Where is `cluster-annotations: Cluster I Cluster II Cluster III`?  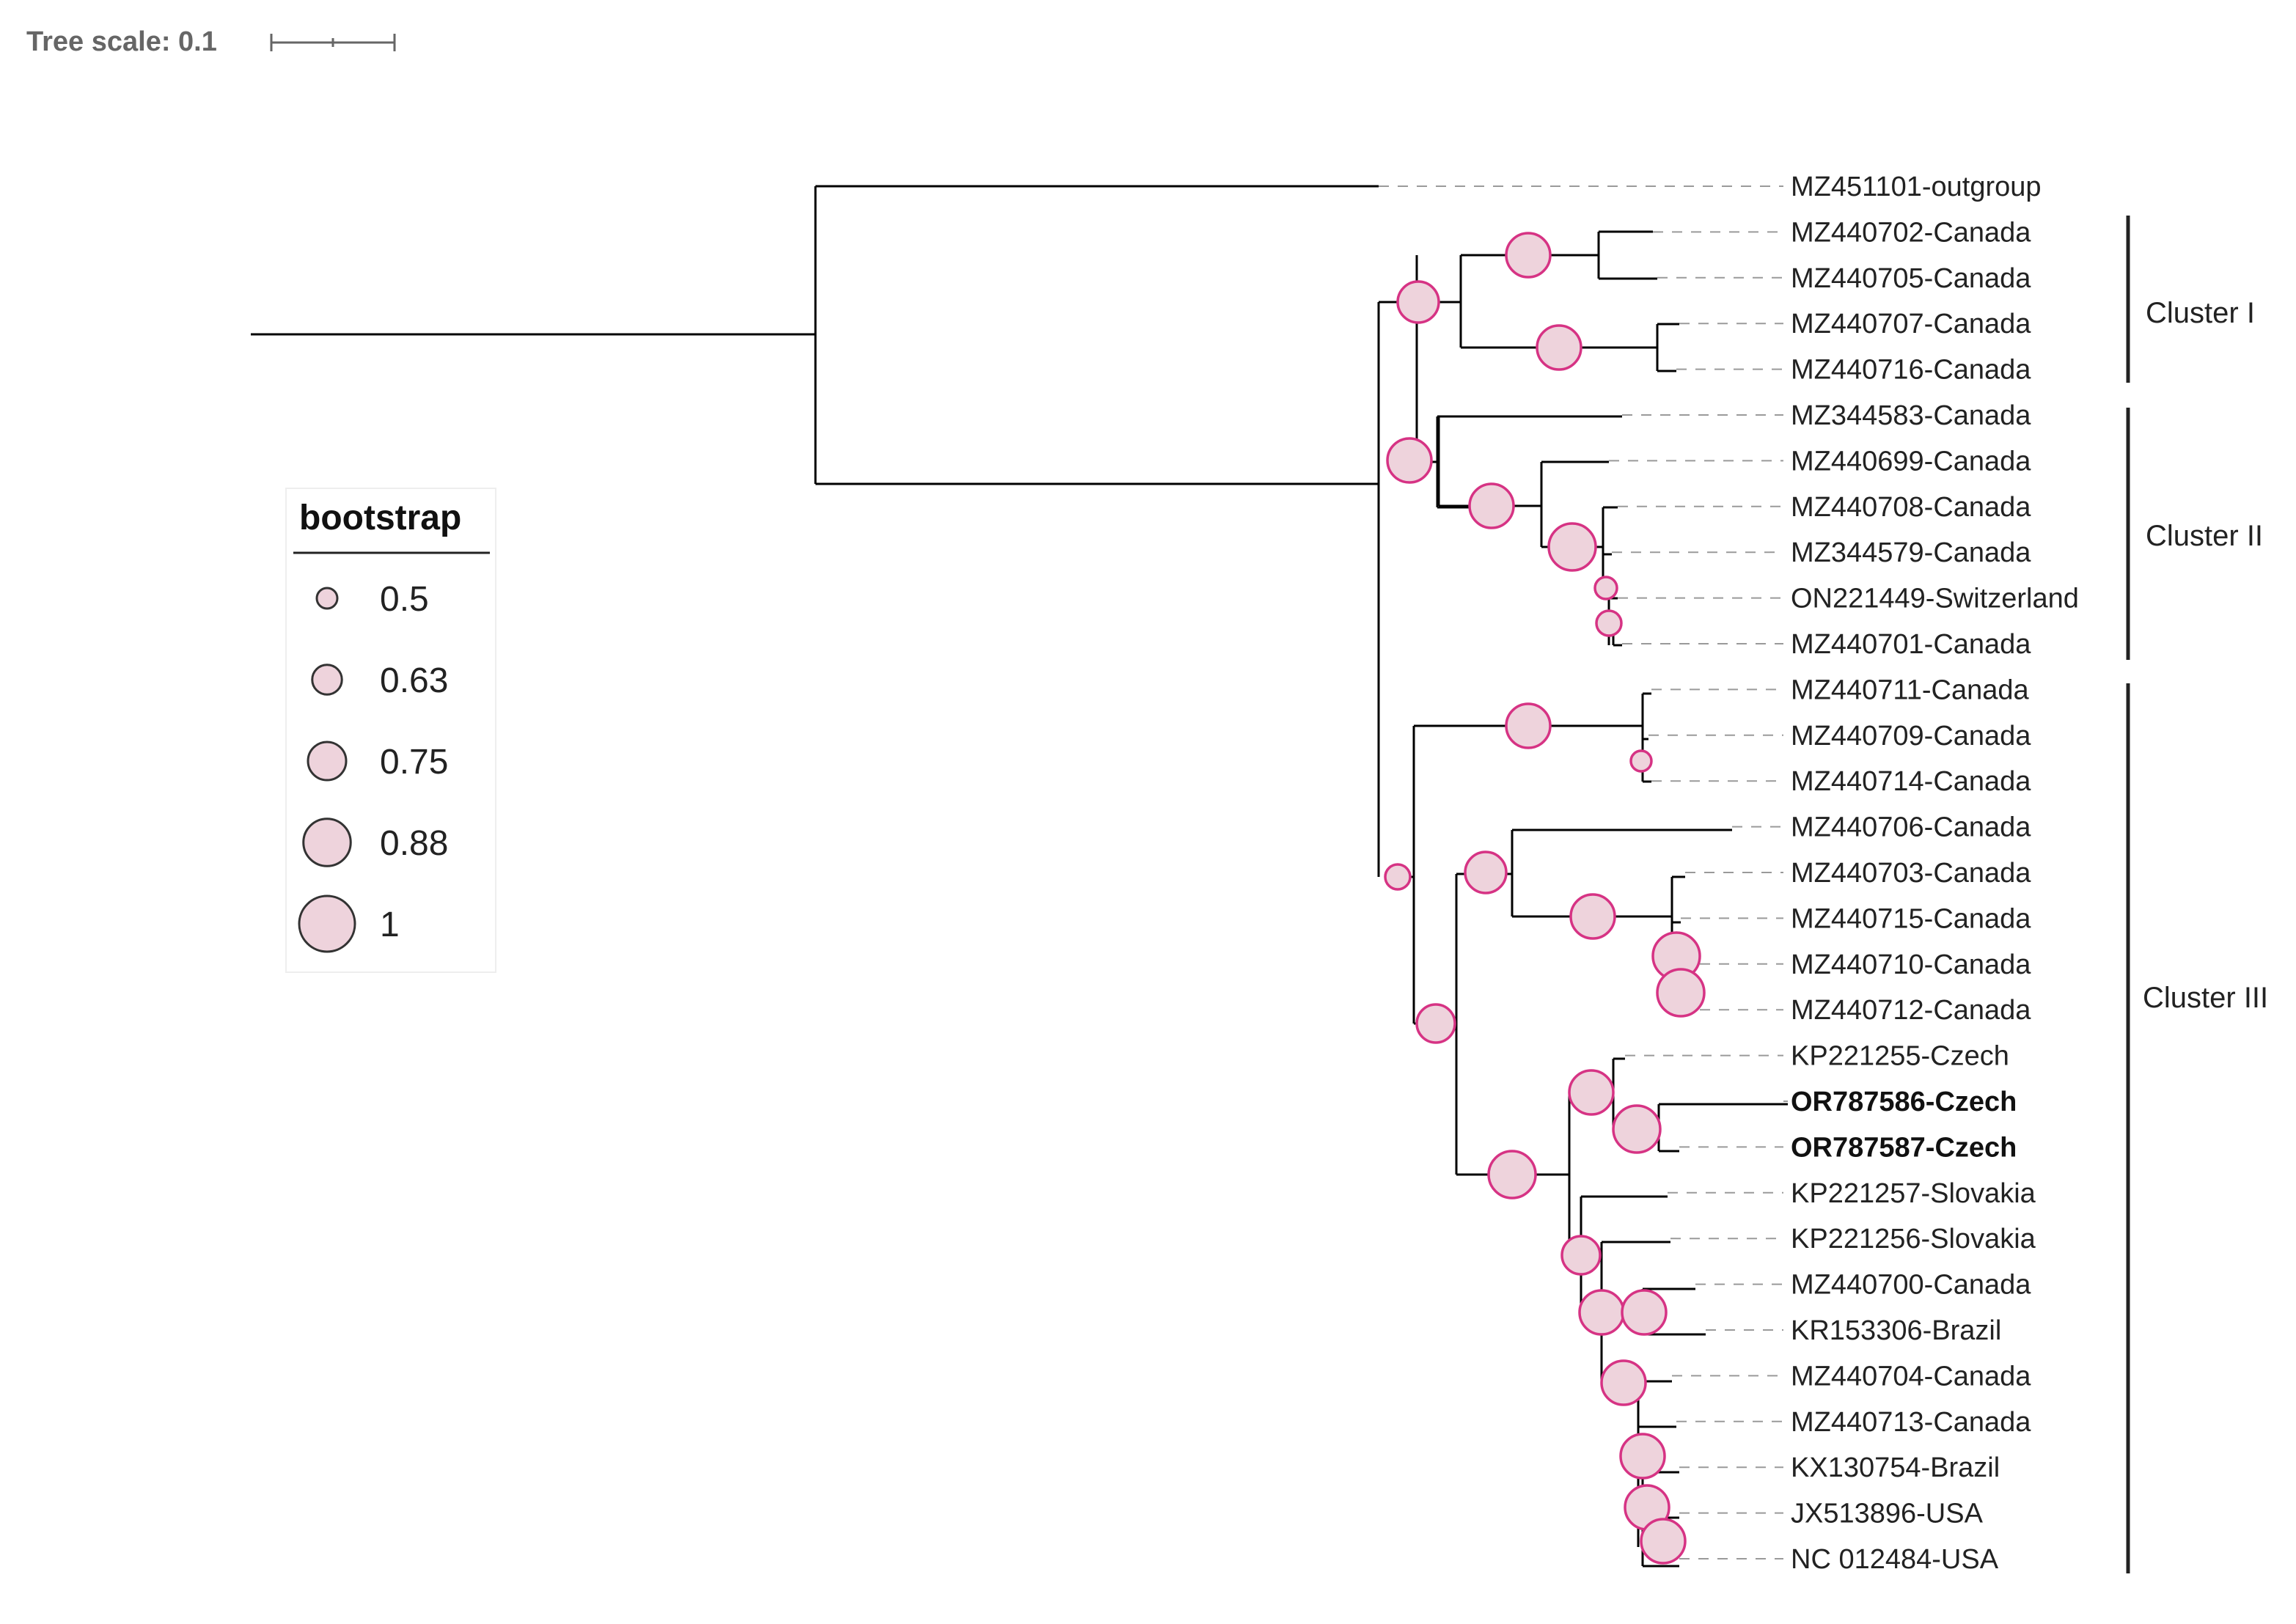 cluster-annotations: Cluster I Cluster II Cluster III is located at coordinates (2197, 894).